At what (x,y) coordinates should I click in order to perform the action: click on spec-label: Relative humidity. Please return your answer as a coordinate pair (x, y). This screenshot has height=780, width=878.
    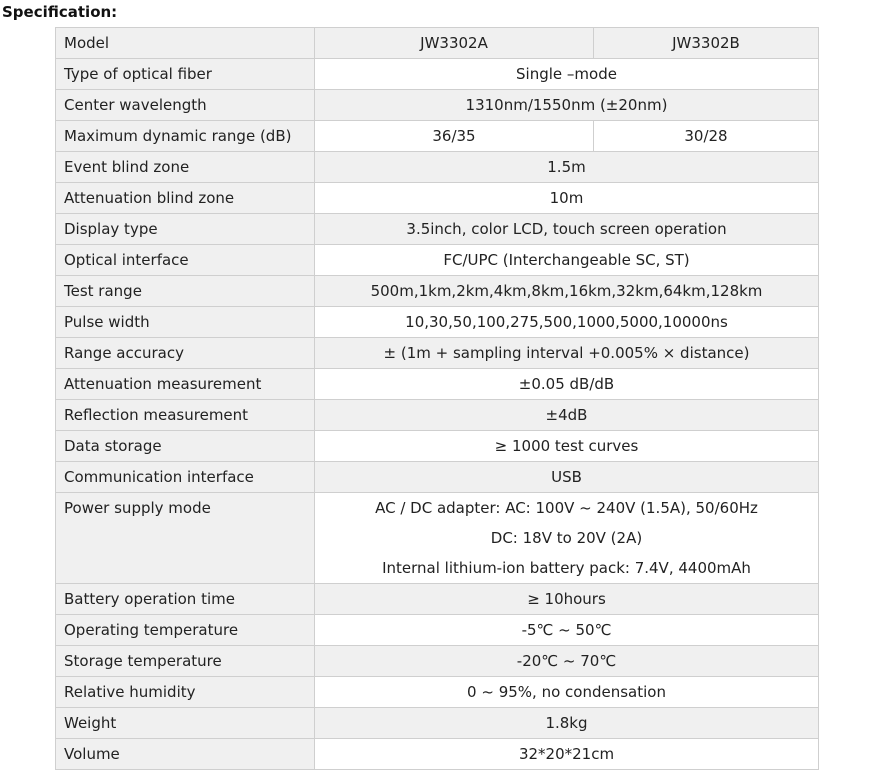
    Looking at the image, I should click on (185, 692).